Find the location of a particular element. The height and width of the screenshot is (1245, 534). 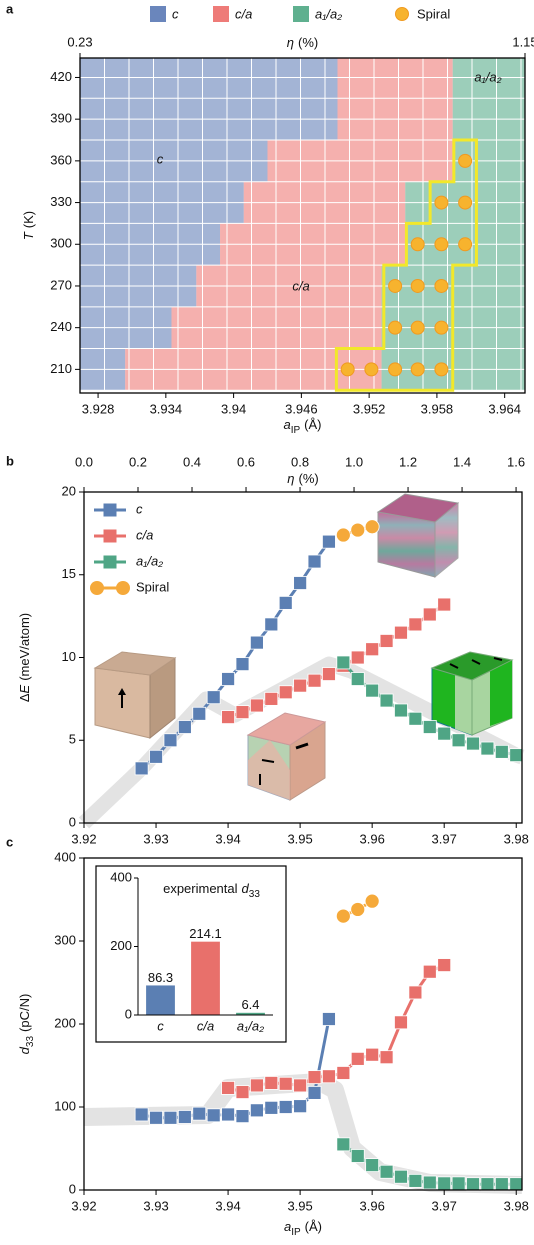

label-part: (%) is located at coordinates (308, 42).